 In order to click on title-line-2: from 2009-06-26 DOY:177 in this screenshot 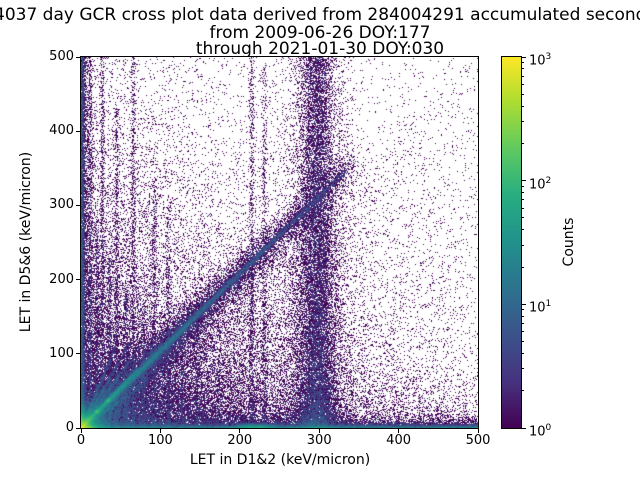, I will do `click(320, 33)`.